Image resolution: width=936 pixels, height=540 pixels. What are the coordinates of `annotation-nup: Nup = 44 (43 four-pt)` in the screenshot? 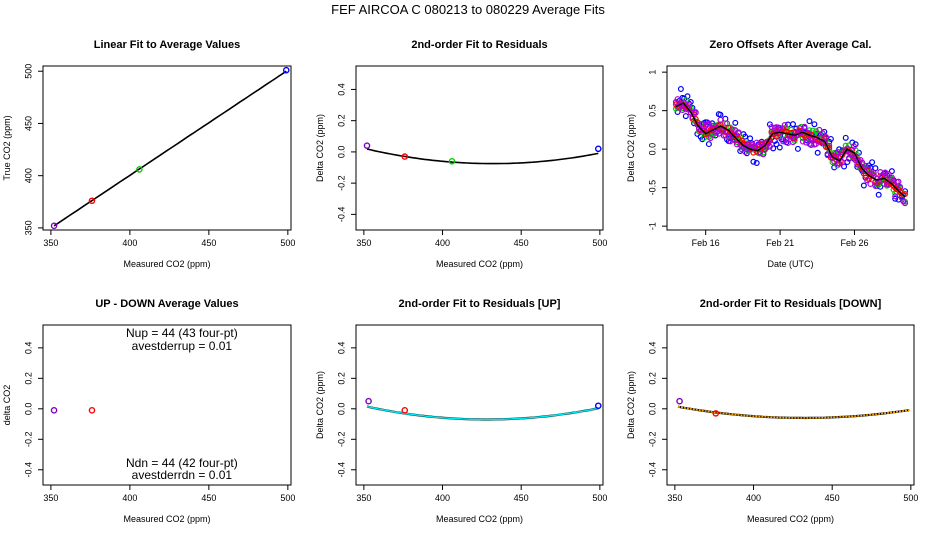 It's located at (182, 333).